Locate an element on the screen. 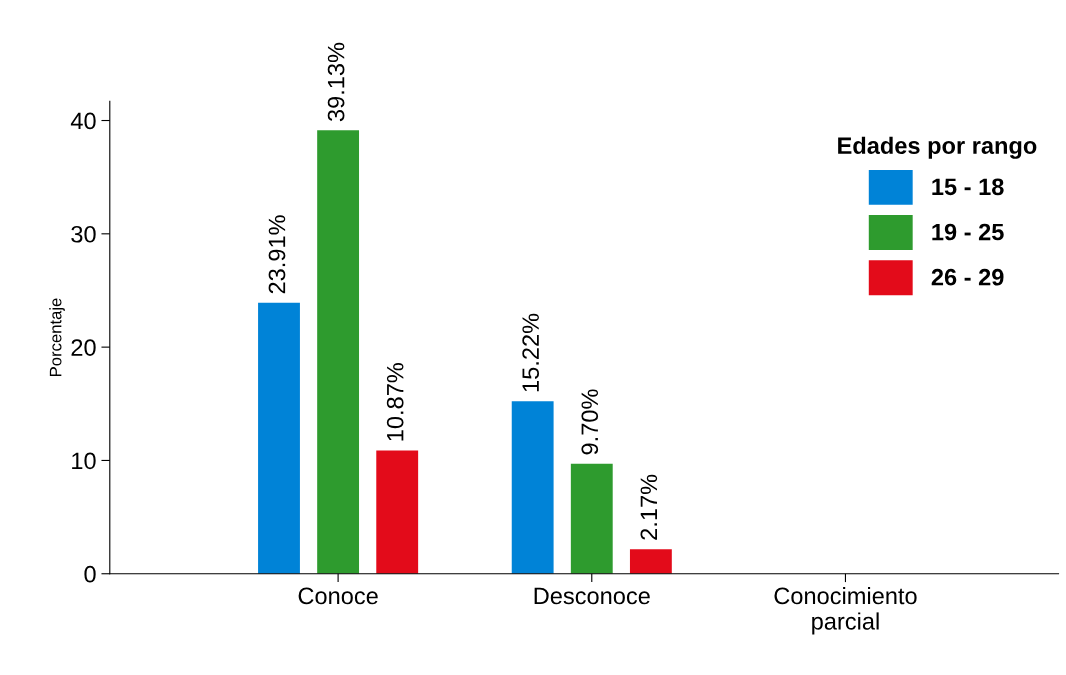 Image resolution: width=1066 pixels, height=675 pixels. x-tick-label: Desconoce is located at coordinates (592, 596).